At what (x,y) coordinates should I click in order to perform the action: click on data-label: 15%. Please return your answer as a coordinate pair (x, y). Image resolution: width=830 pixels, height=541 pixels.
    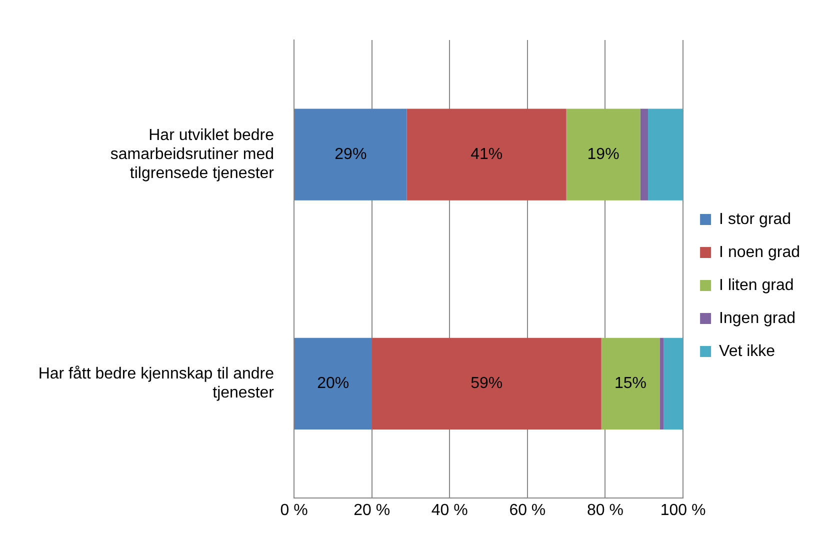
    Looking at the image, I should click on (630, 383).